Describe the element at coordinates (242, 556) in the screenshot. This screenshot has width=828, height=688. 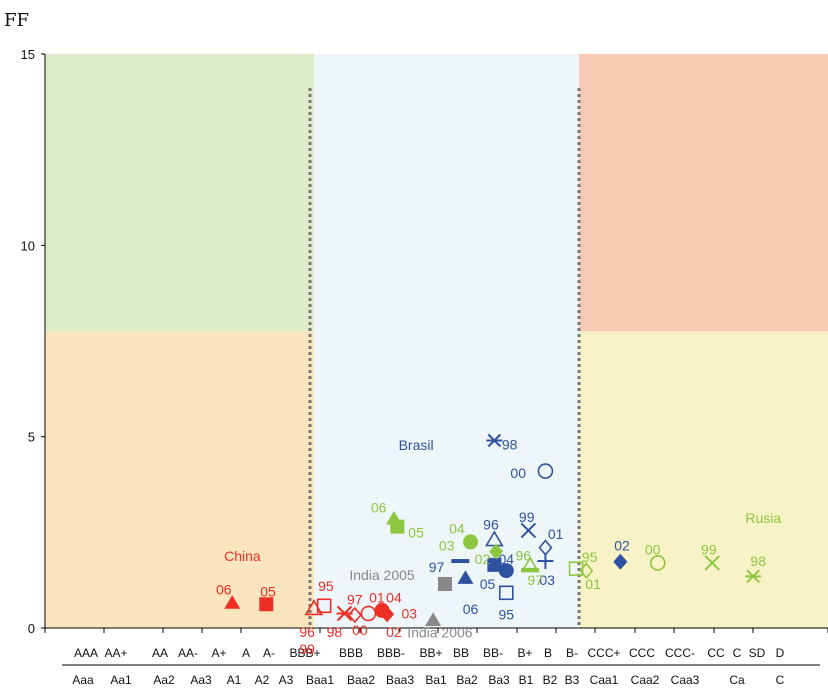
I see `country-label: China` at that location.